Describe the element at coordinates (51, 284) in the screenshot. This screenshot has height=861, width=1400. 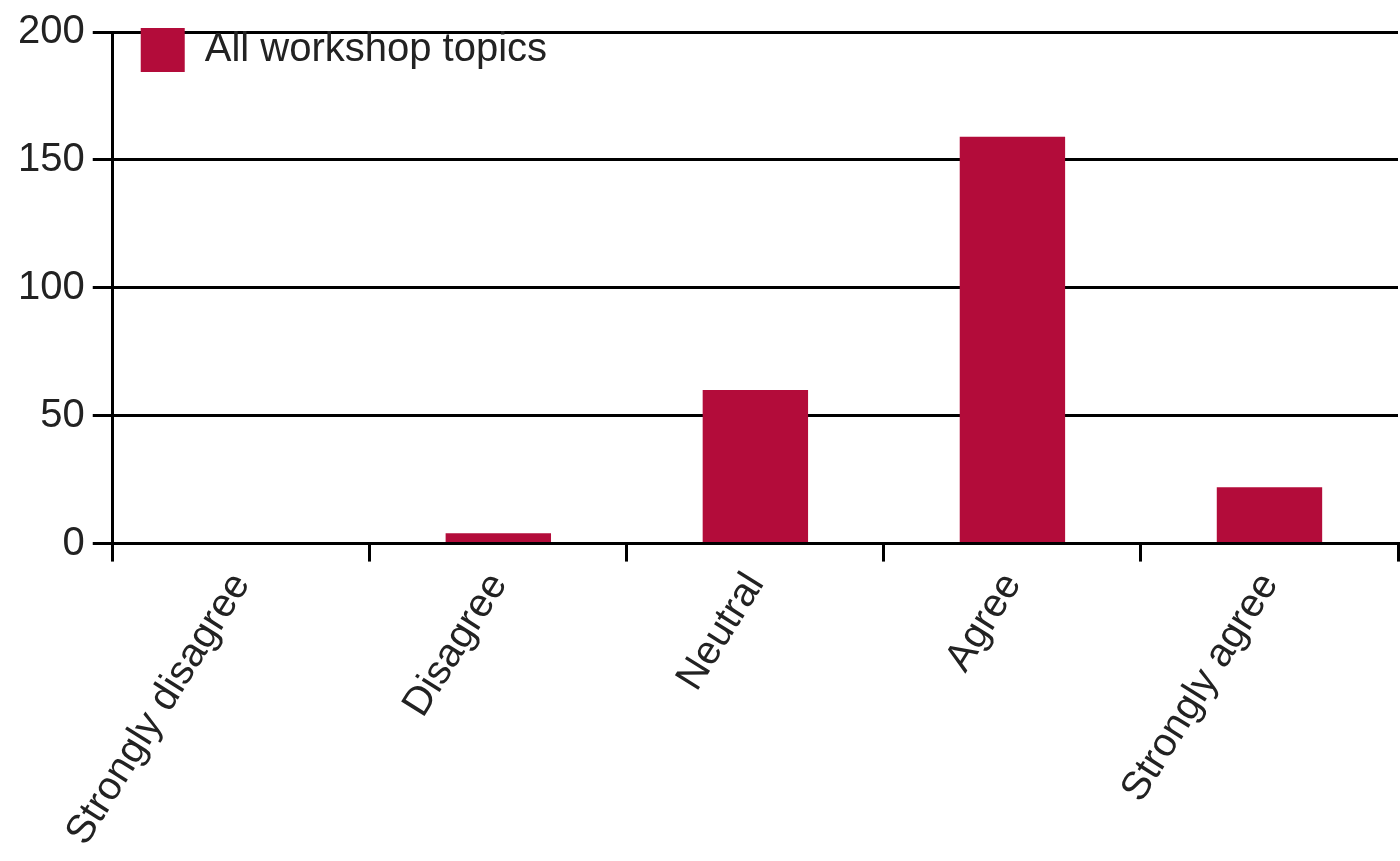
I see `y-tick-label: 100` at that location.